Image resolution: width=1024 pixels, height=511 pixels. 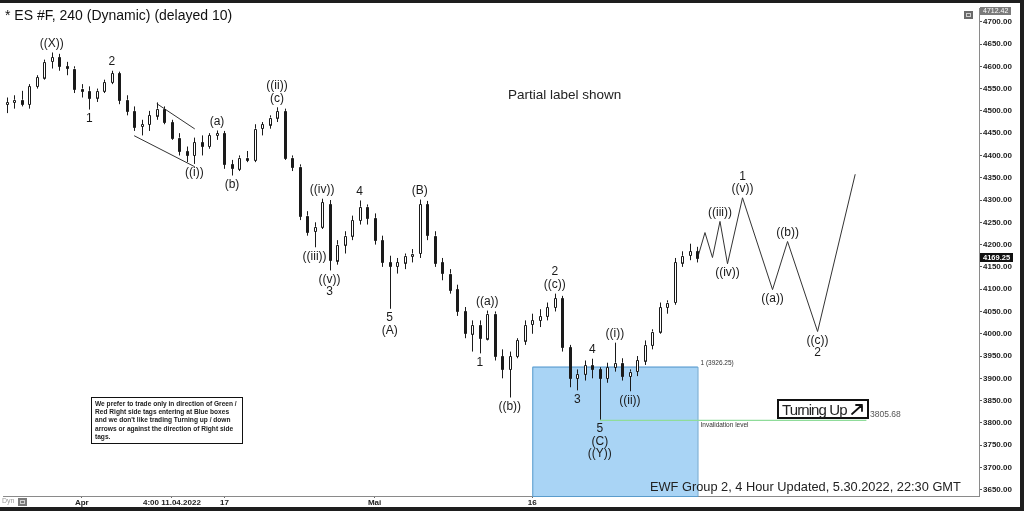 What do you see at coordinates (112, 61) in the screenshot?
I see `annotation: 2` at bounding box center [112, 61].